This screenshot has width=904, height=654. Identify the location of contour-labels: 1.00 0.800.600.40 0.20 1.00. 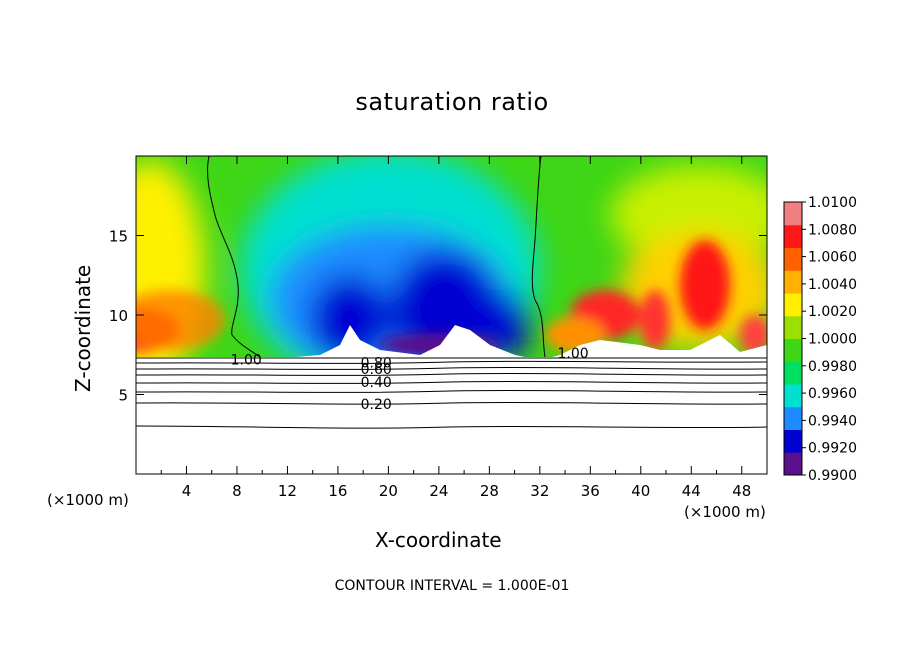
(410, 379).